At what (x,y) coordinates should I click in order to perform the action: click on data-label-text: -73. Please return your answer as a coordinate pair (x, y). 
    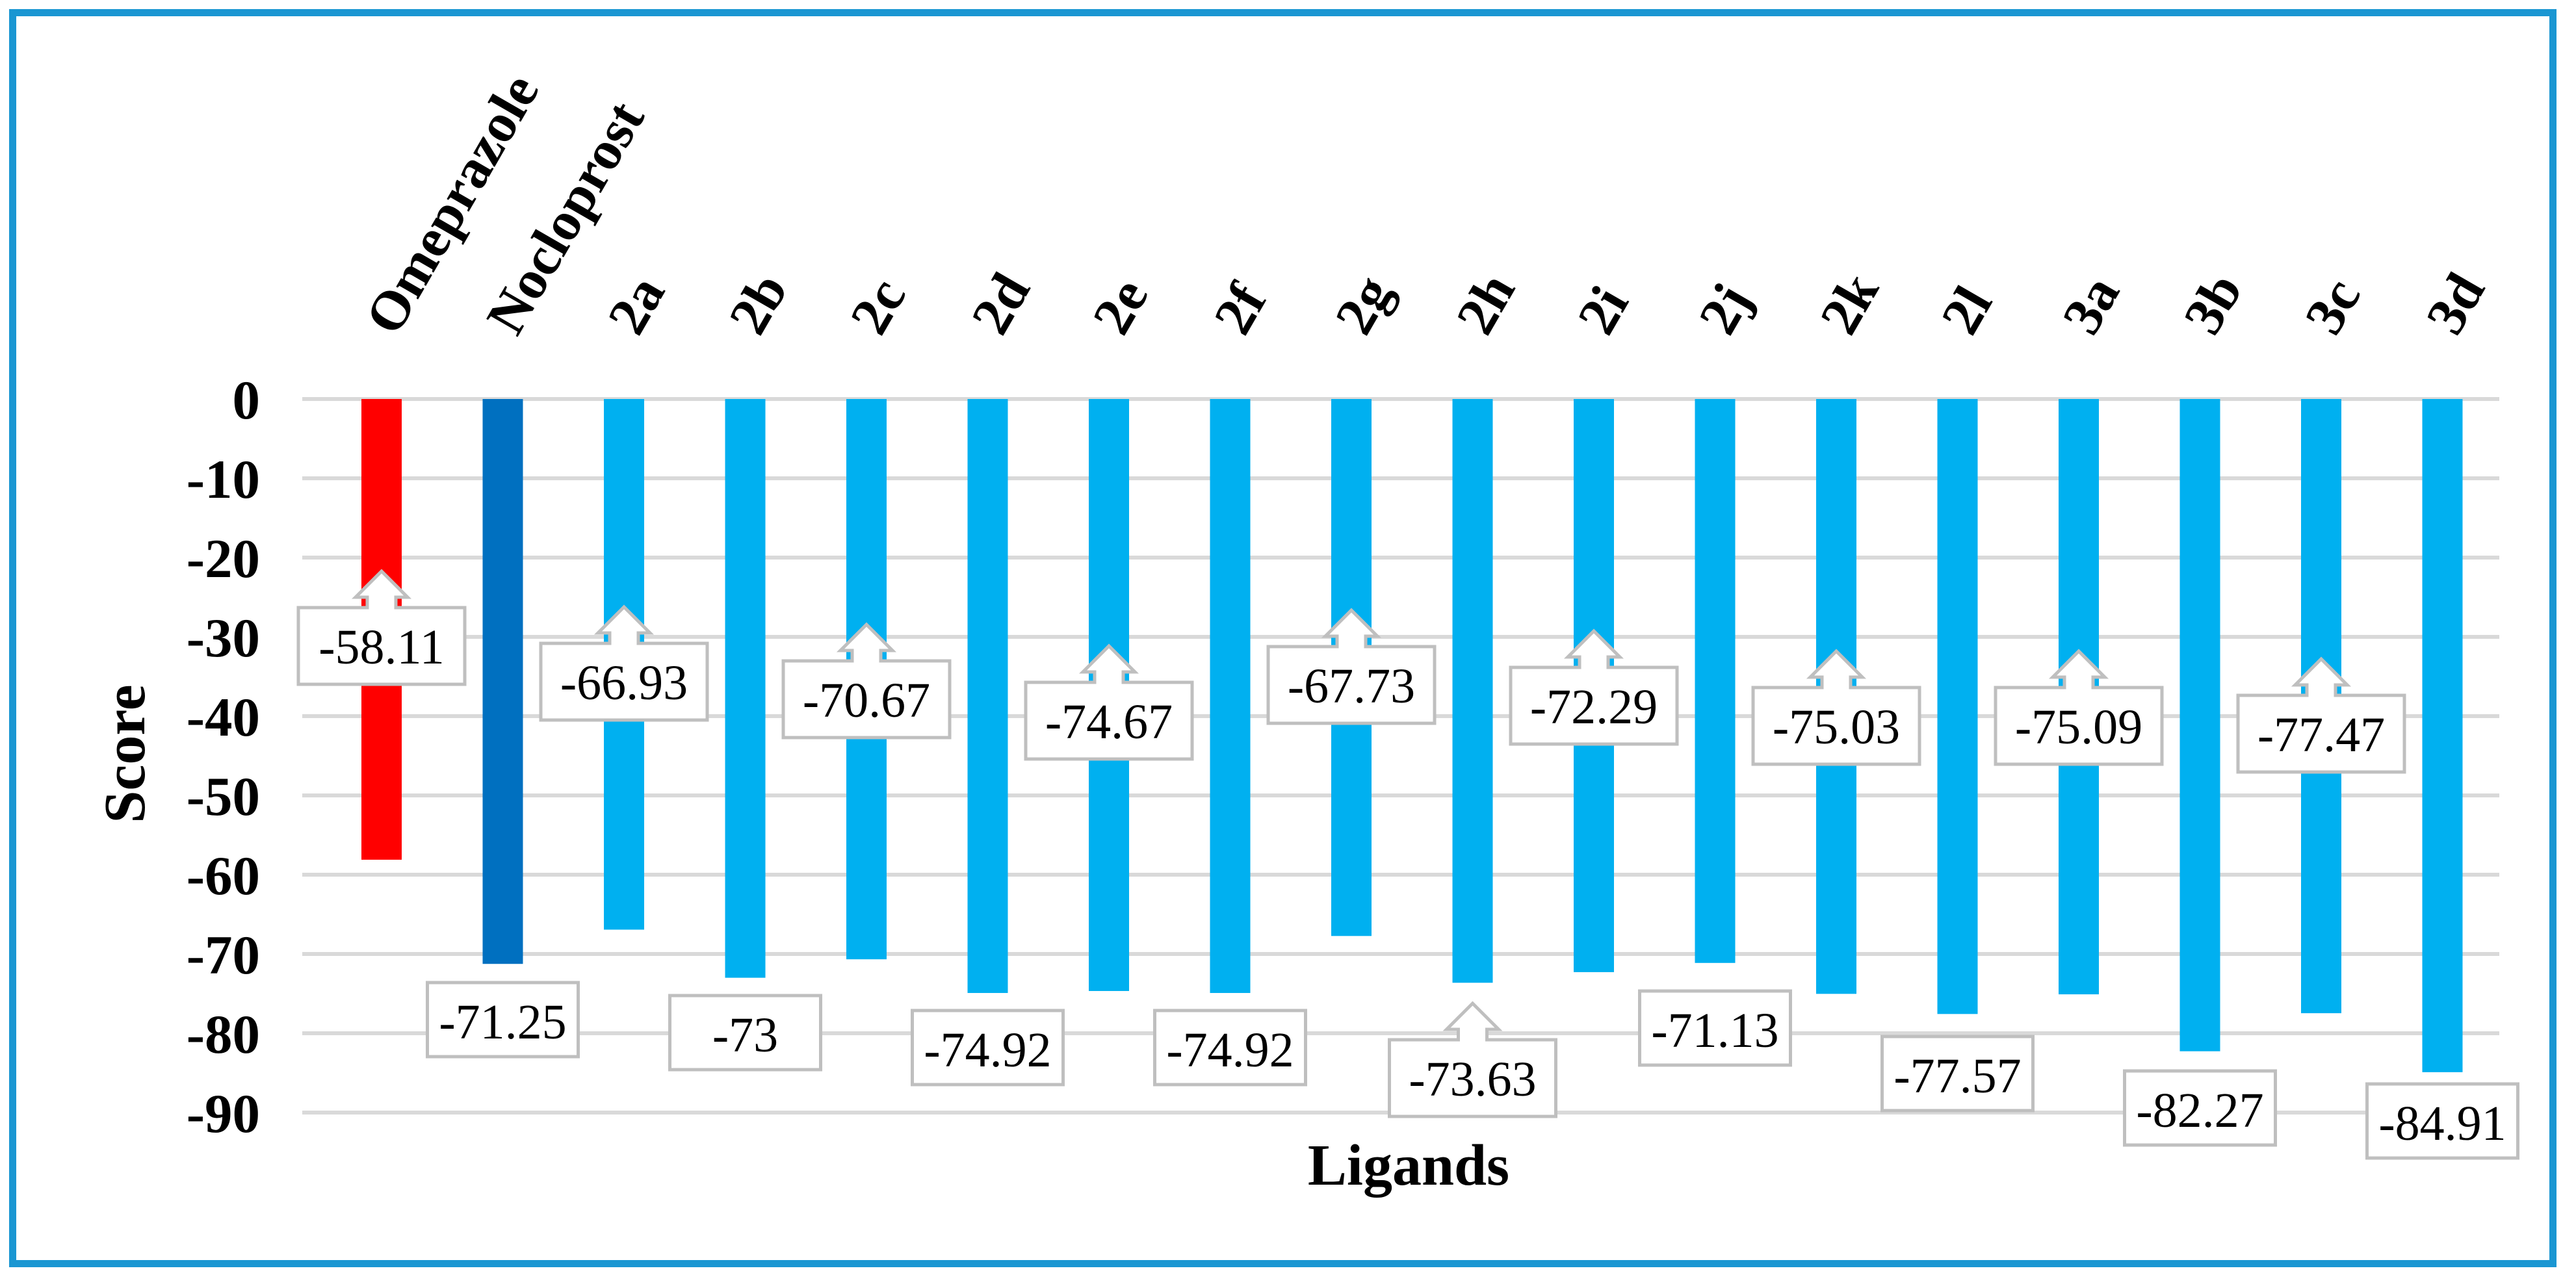
    Looking at the image, I should click on (745, 1036).